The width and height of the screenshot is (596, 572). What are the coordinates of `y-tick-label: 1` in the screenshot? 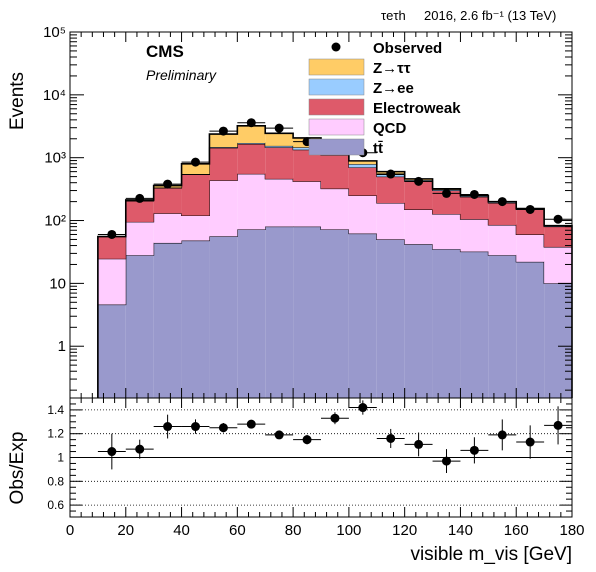 It's located at (62, 346).